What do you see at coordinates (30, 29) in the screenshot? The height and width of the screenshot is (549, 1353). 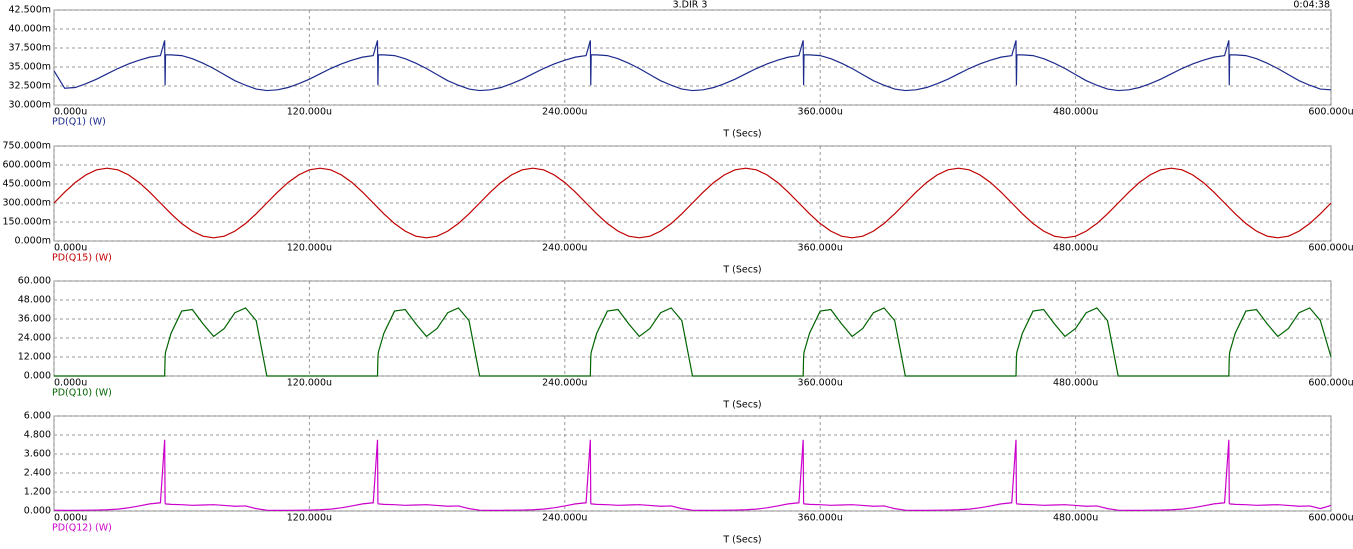 I see `y-tick-label: 40.000m` at bounding box center [30, 29].